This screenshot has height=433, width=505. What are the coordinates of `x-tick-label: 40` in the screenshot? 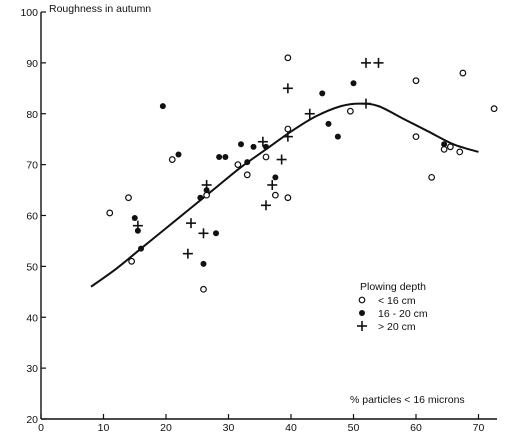 It's located at (291, 427).